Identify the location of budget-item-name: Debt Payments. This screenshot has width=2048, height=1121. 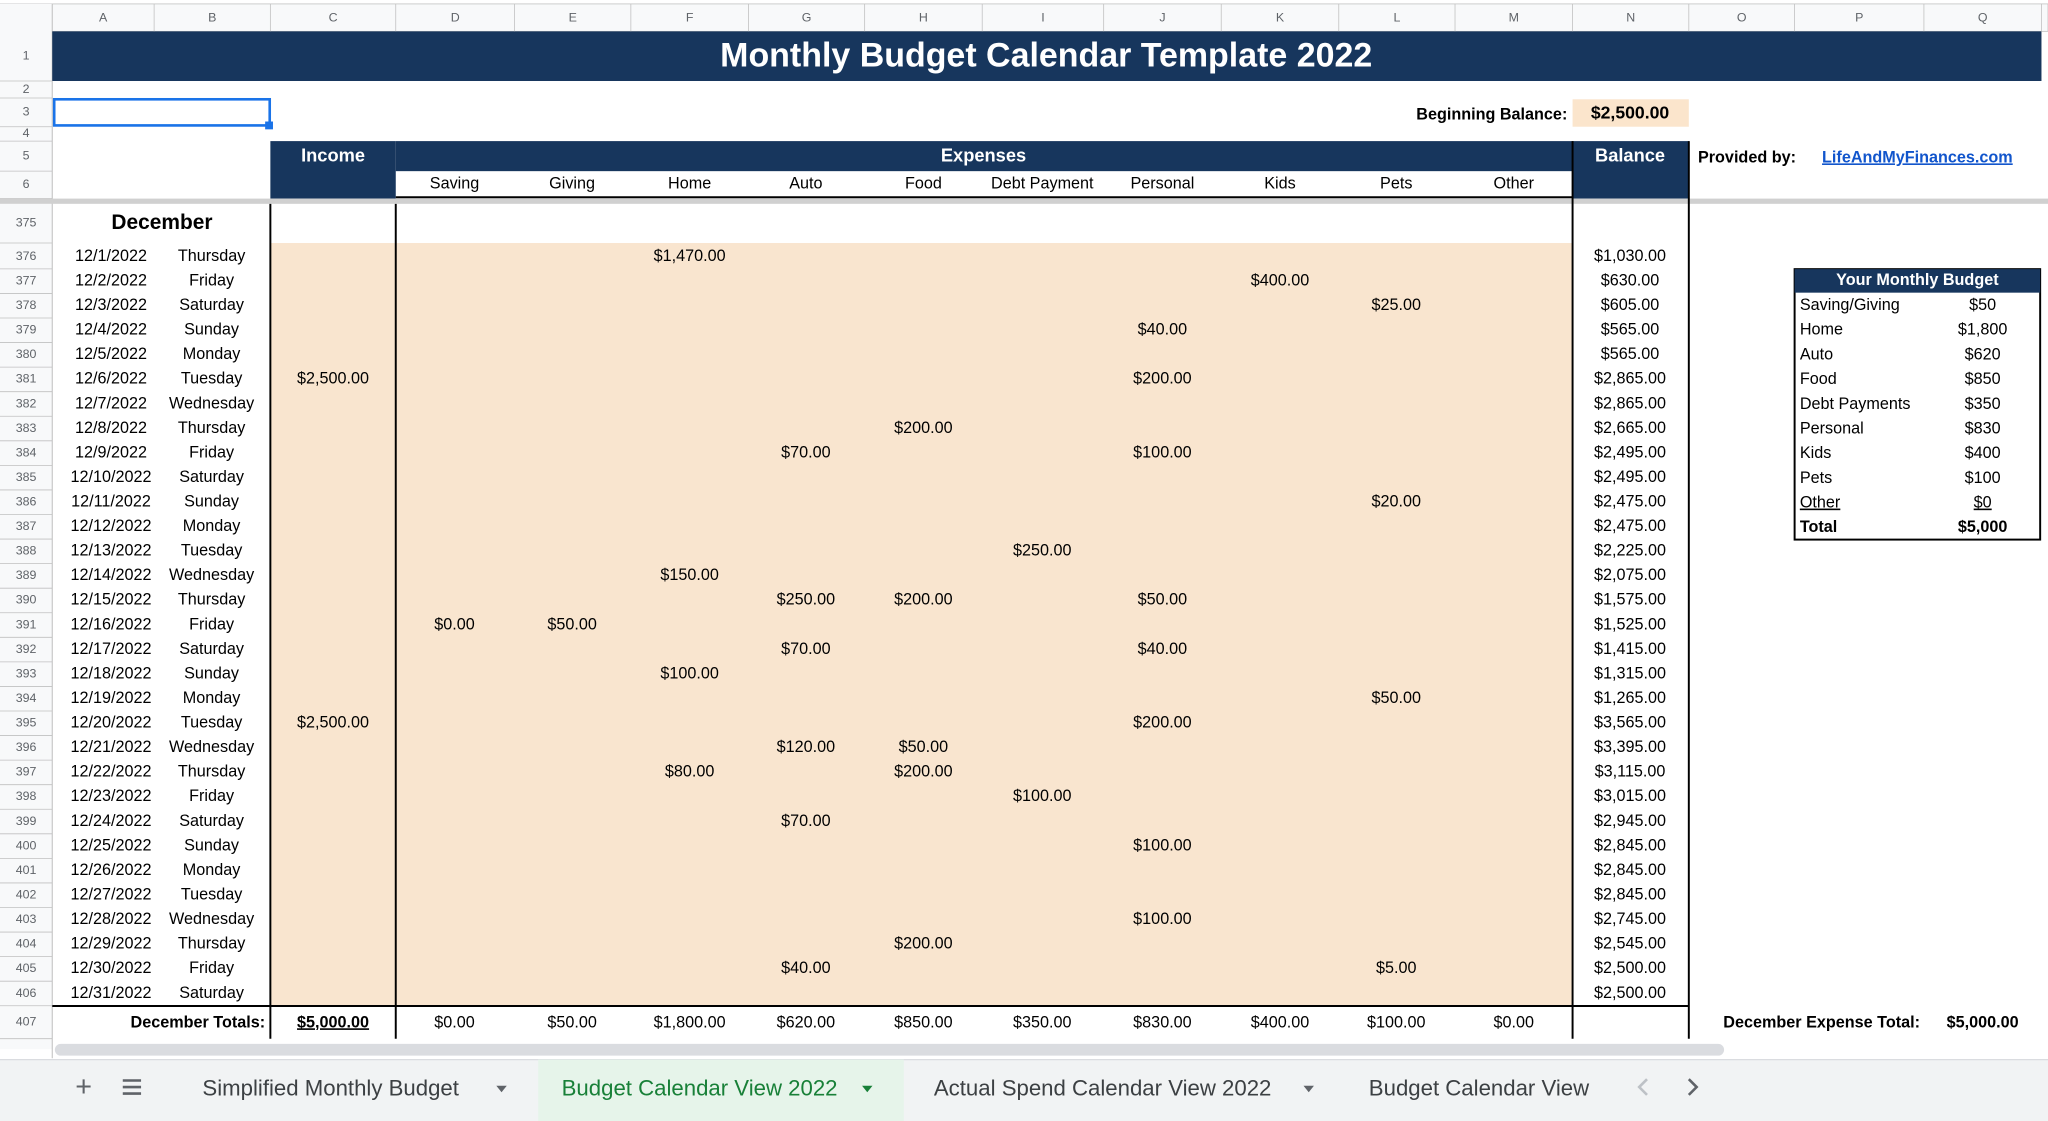
(1855, 404).